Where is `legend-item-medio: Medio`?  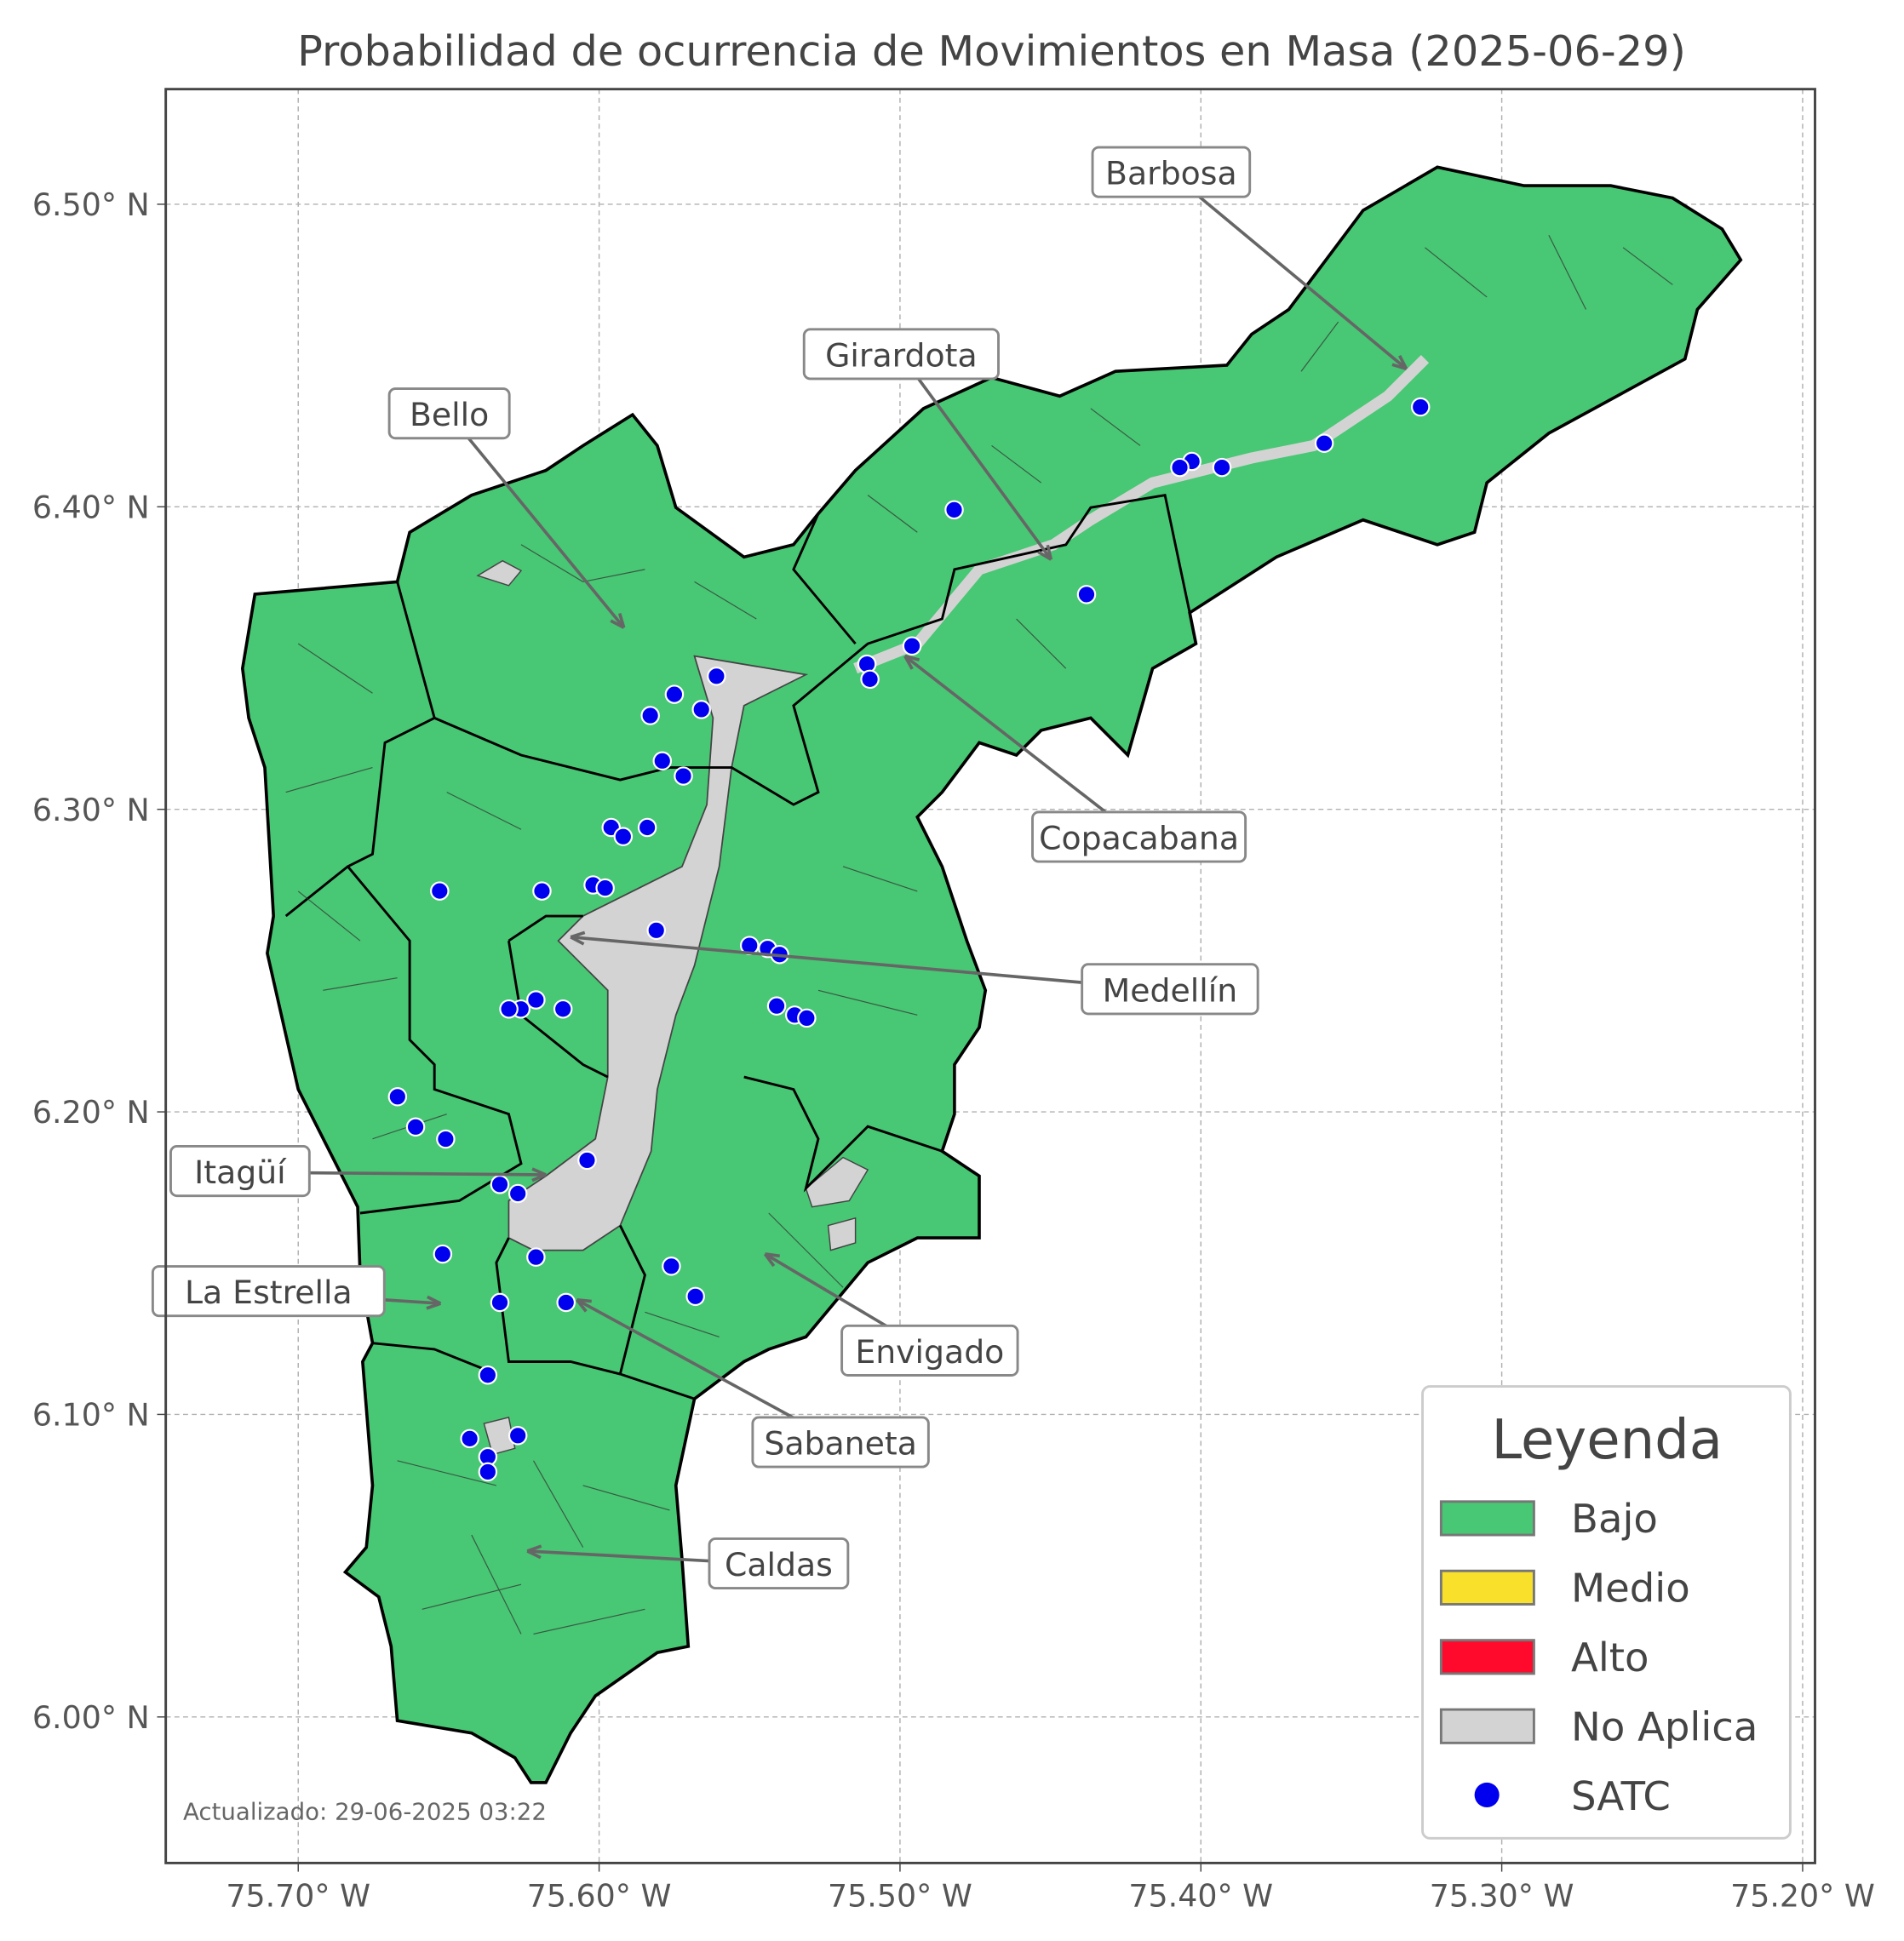 legend-item-medio: Medio is located at coordinates (1564, 1589).